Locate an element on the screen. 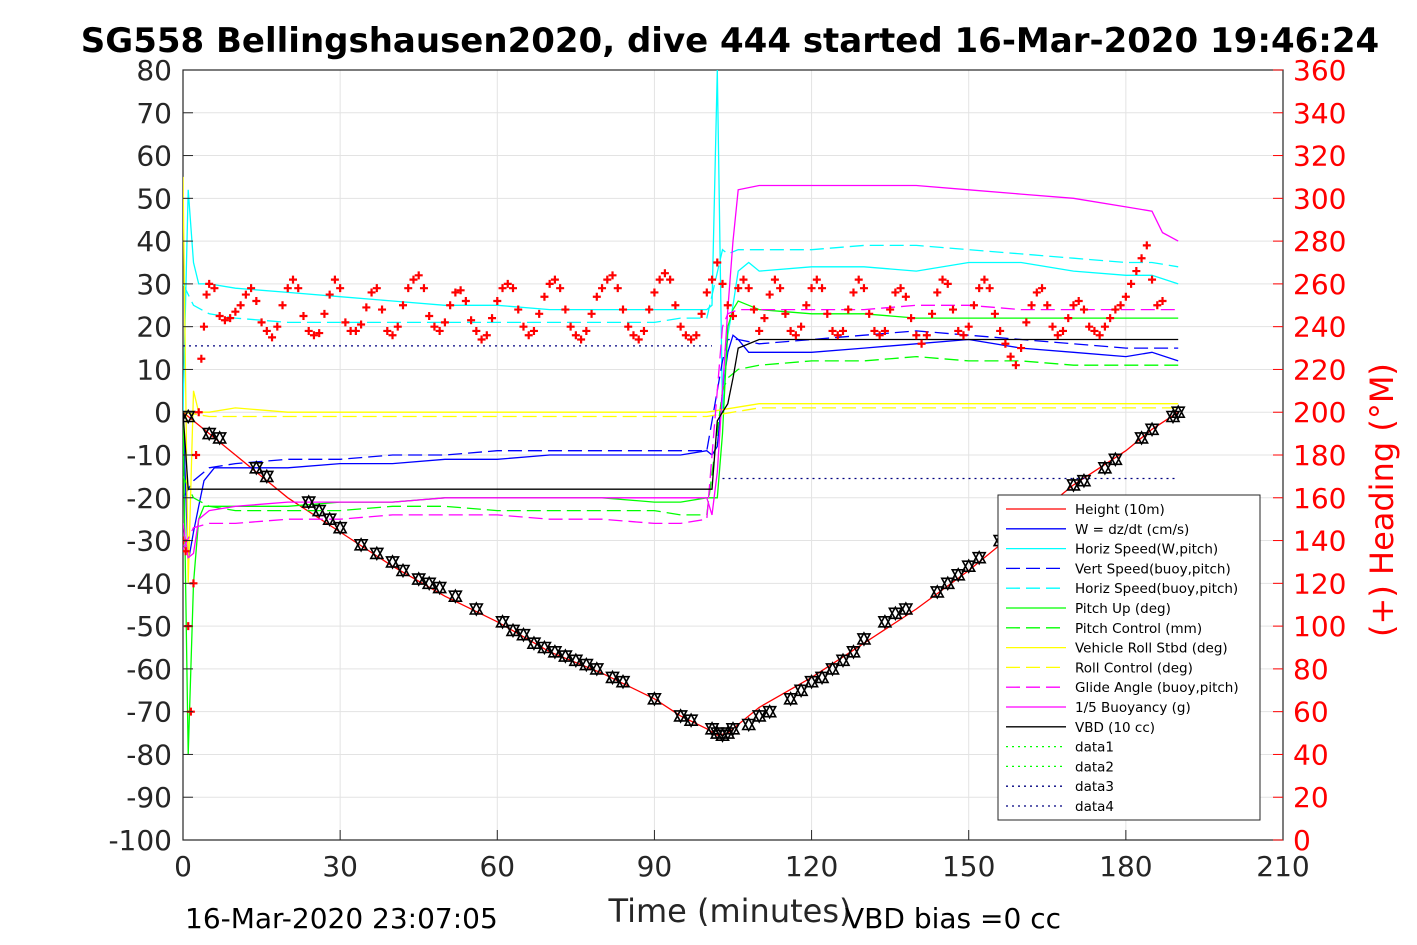  x-tick-label: 90 is located at coordinates (655, 866).